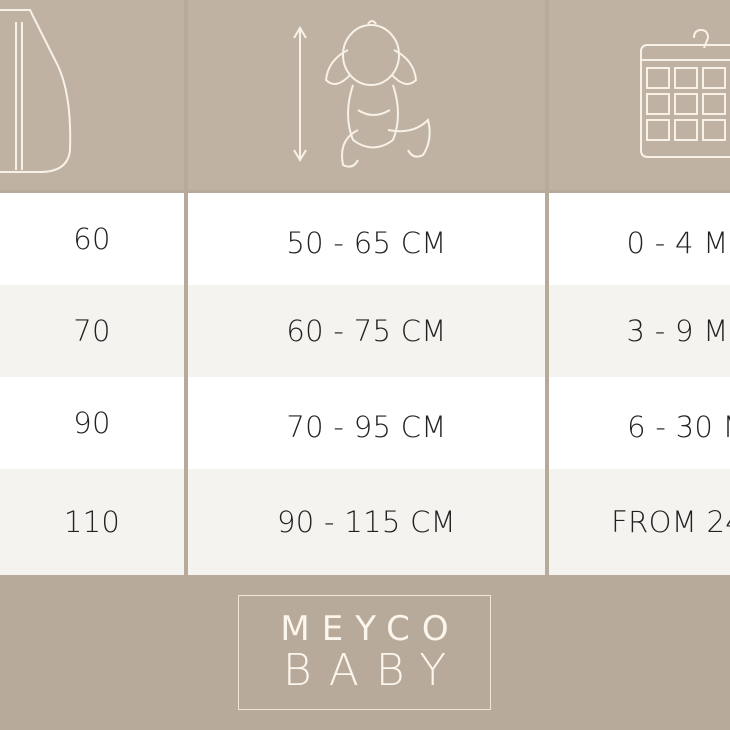 Image resolution: width=730 pixels, height=730 pixels. Describe the element at coordinates (639, 243) in the screenshot. I see `table-cell: 0 - 4 MONTHS` at that location.